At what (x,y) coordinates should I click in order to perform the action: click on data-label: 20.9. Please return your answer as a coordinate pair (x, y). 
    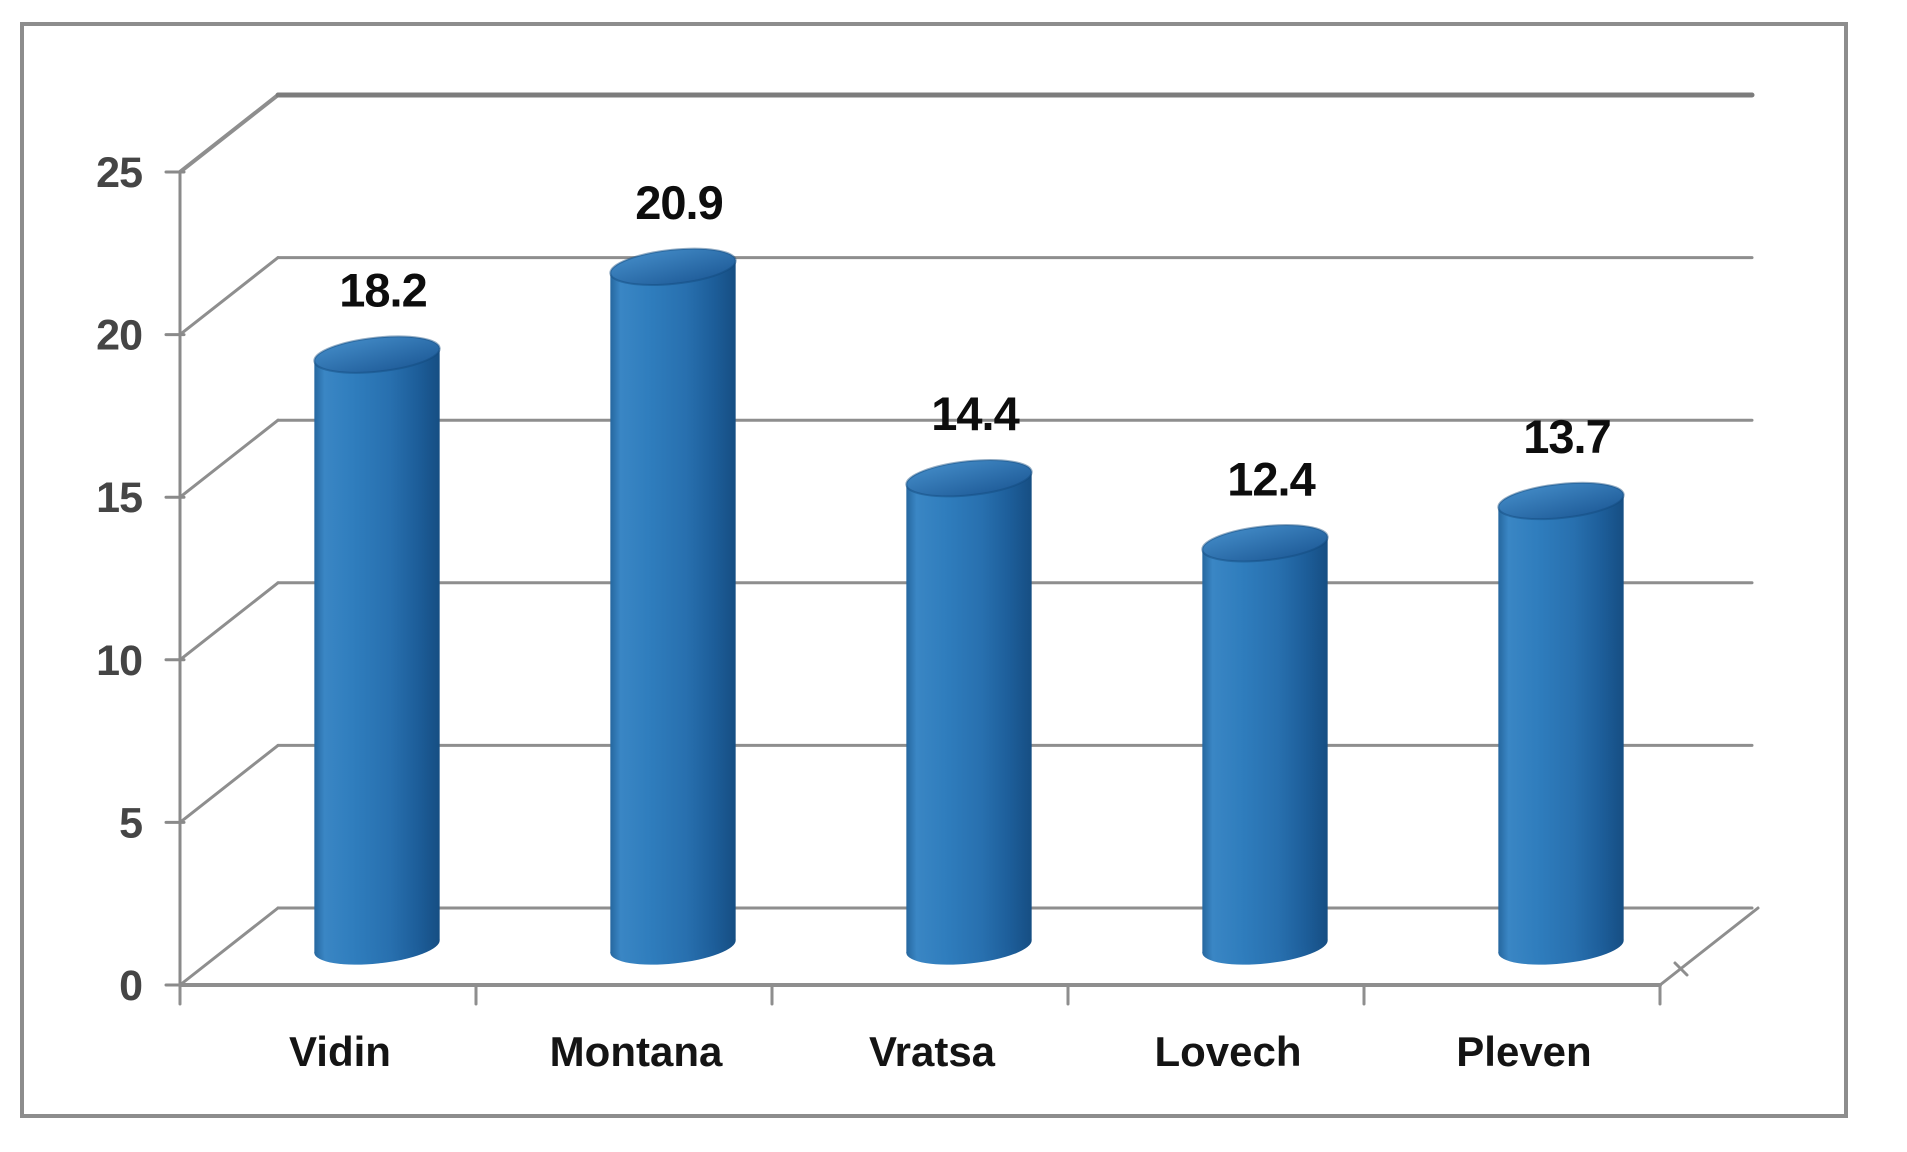
    Looking at the image, I should click on (678, 202).